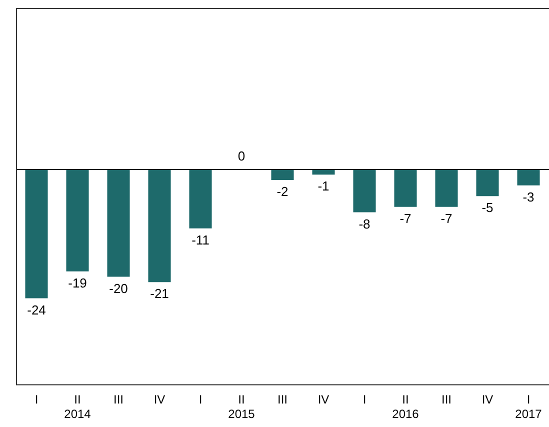  What do you see at coordinates (324, 186) in the screenshot?
I see `data-label: -1` at bounding box center [324, 186].